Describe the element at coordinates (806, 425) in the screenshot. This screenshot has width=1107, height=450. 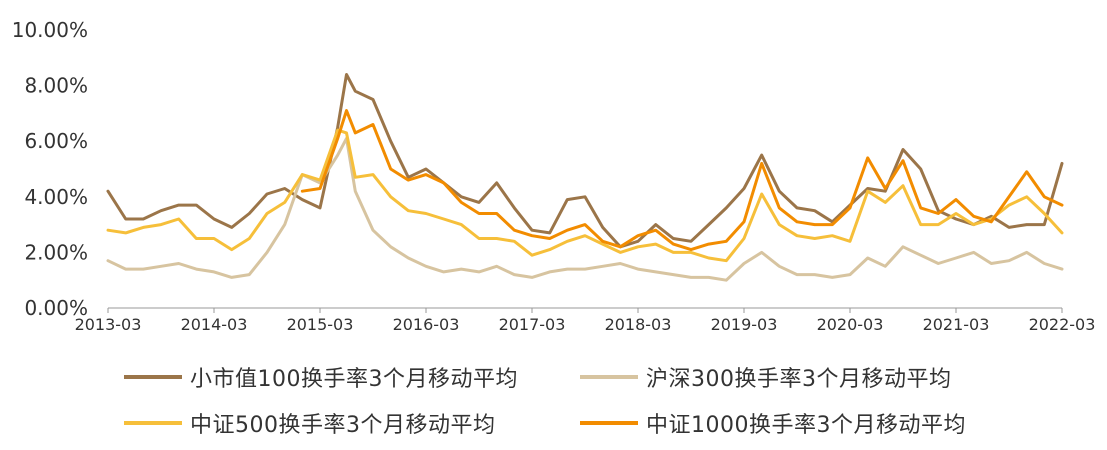
I see `legend-label: 中证1000换手率3个月移动平均` at that location.